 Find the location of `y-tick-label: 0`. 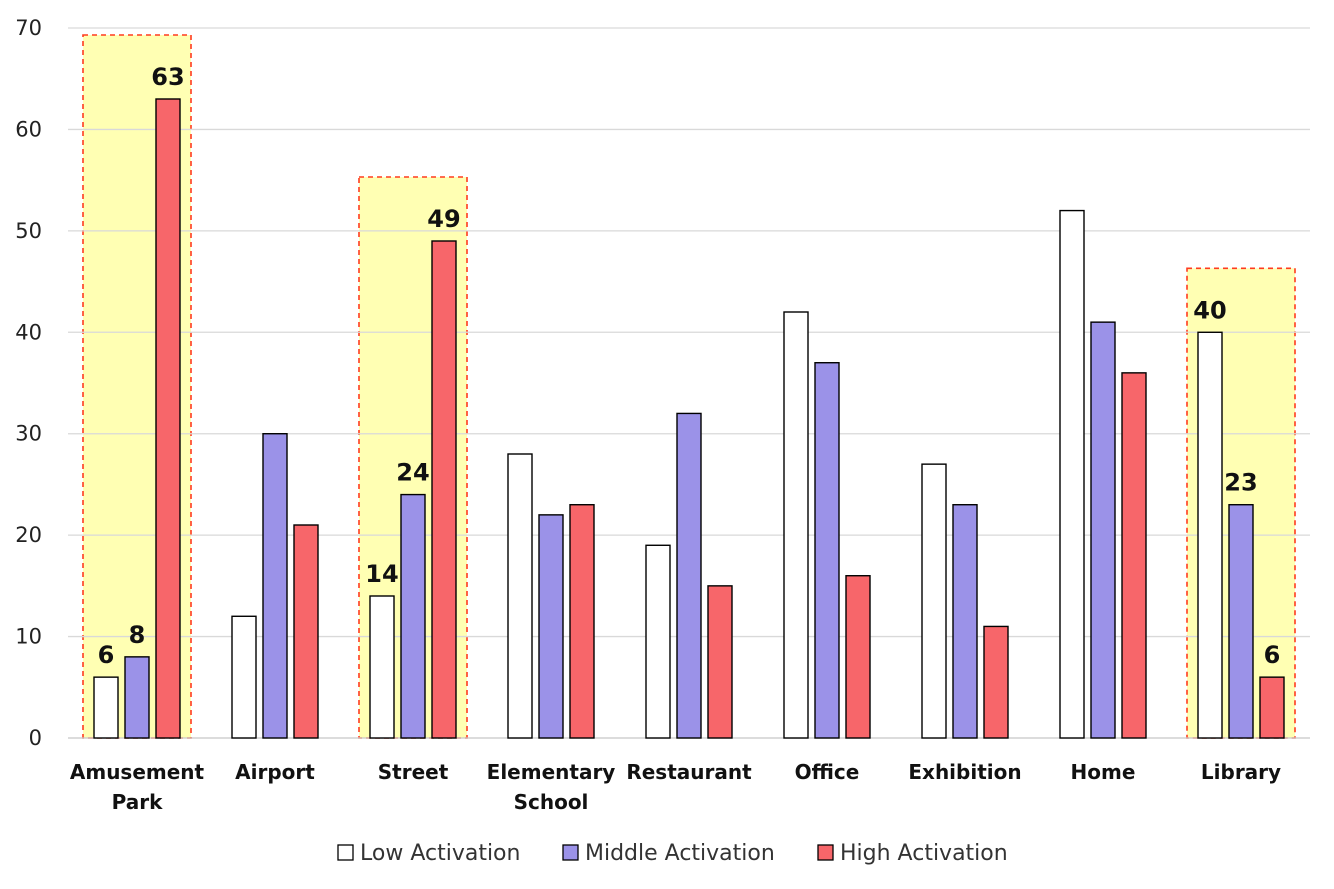

y-tick-label: 0 is located at coordinates (35, 738).